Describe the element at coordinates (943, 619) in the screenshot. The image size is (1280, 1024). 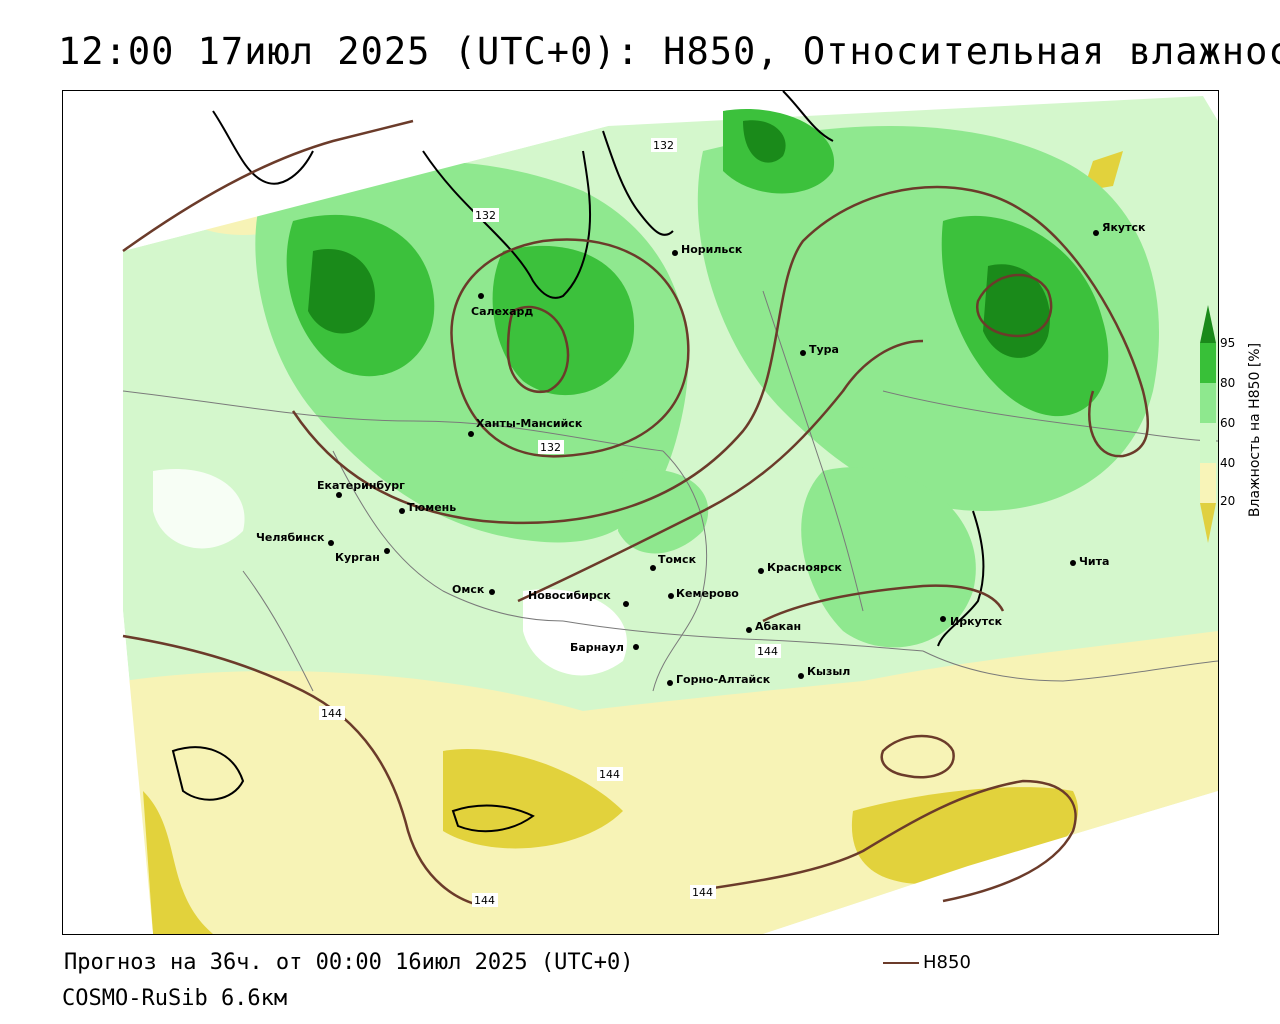
I see `city-dot-irkutsk` at that location.